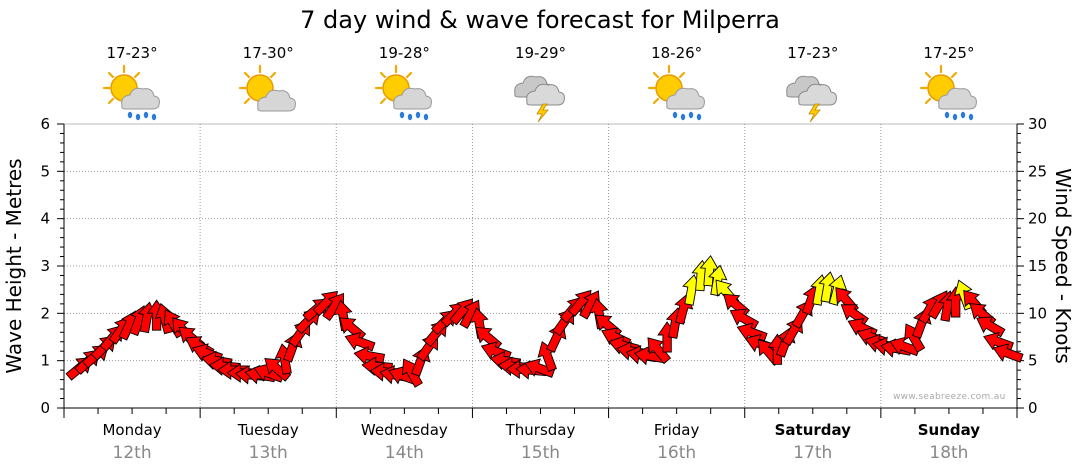  Describe the element at coordinates (1037, 171) in the screenshot. I see `y-right-tick-label: 25` at that location.